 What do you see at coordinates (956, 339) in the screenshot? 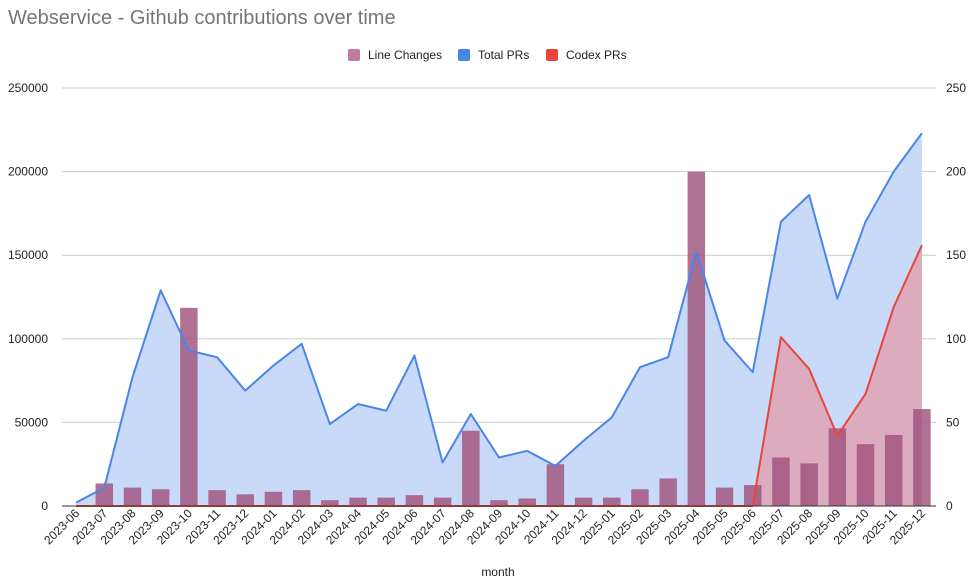
I see `right-tick-label: 100` at bounding box center [956, 339].